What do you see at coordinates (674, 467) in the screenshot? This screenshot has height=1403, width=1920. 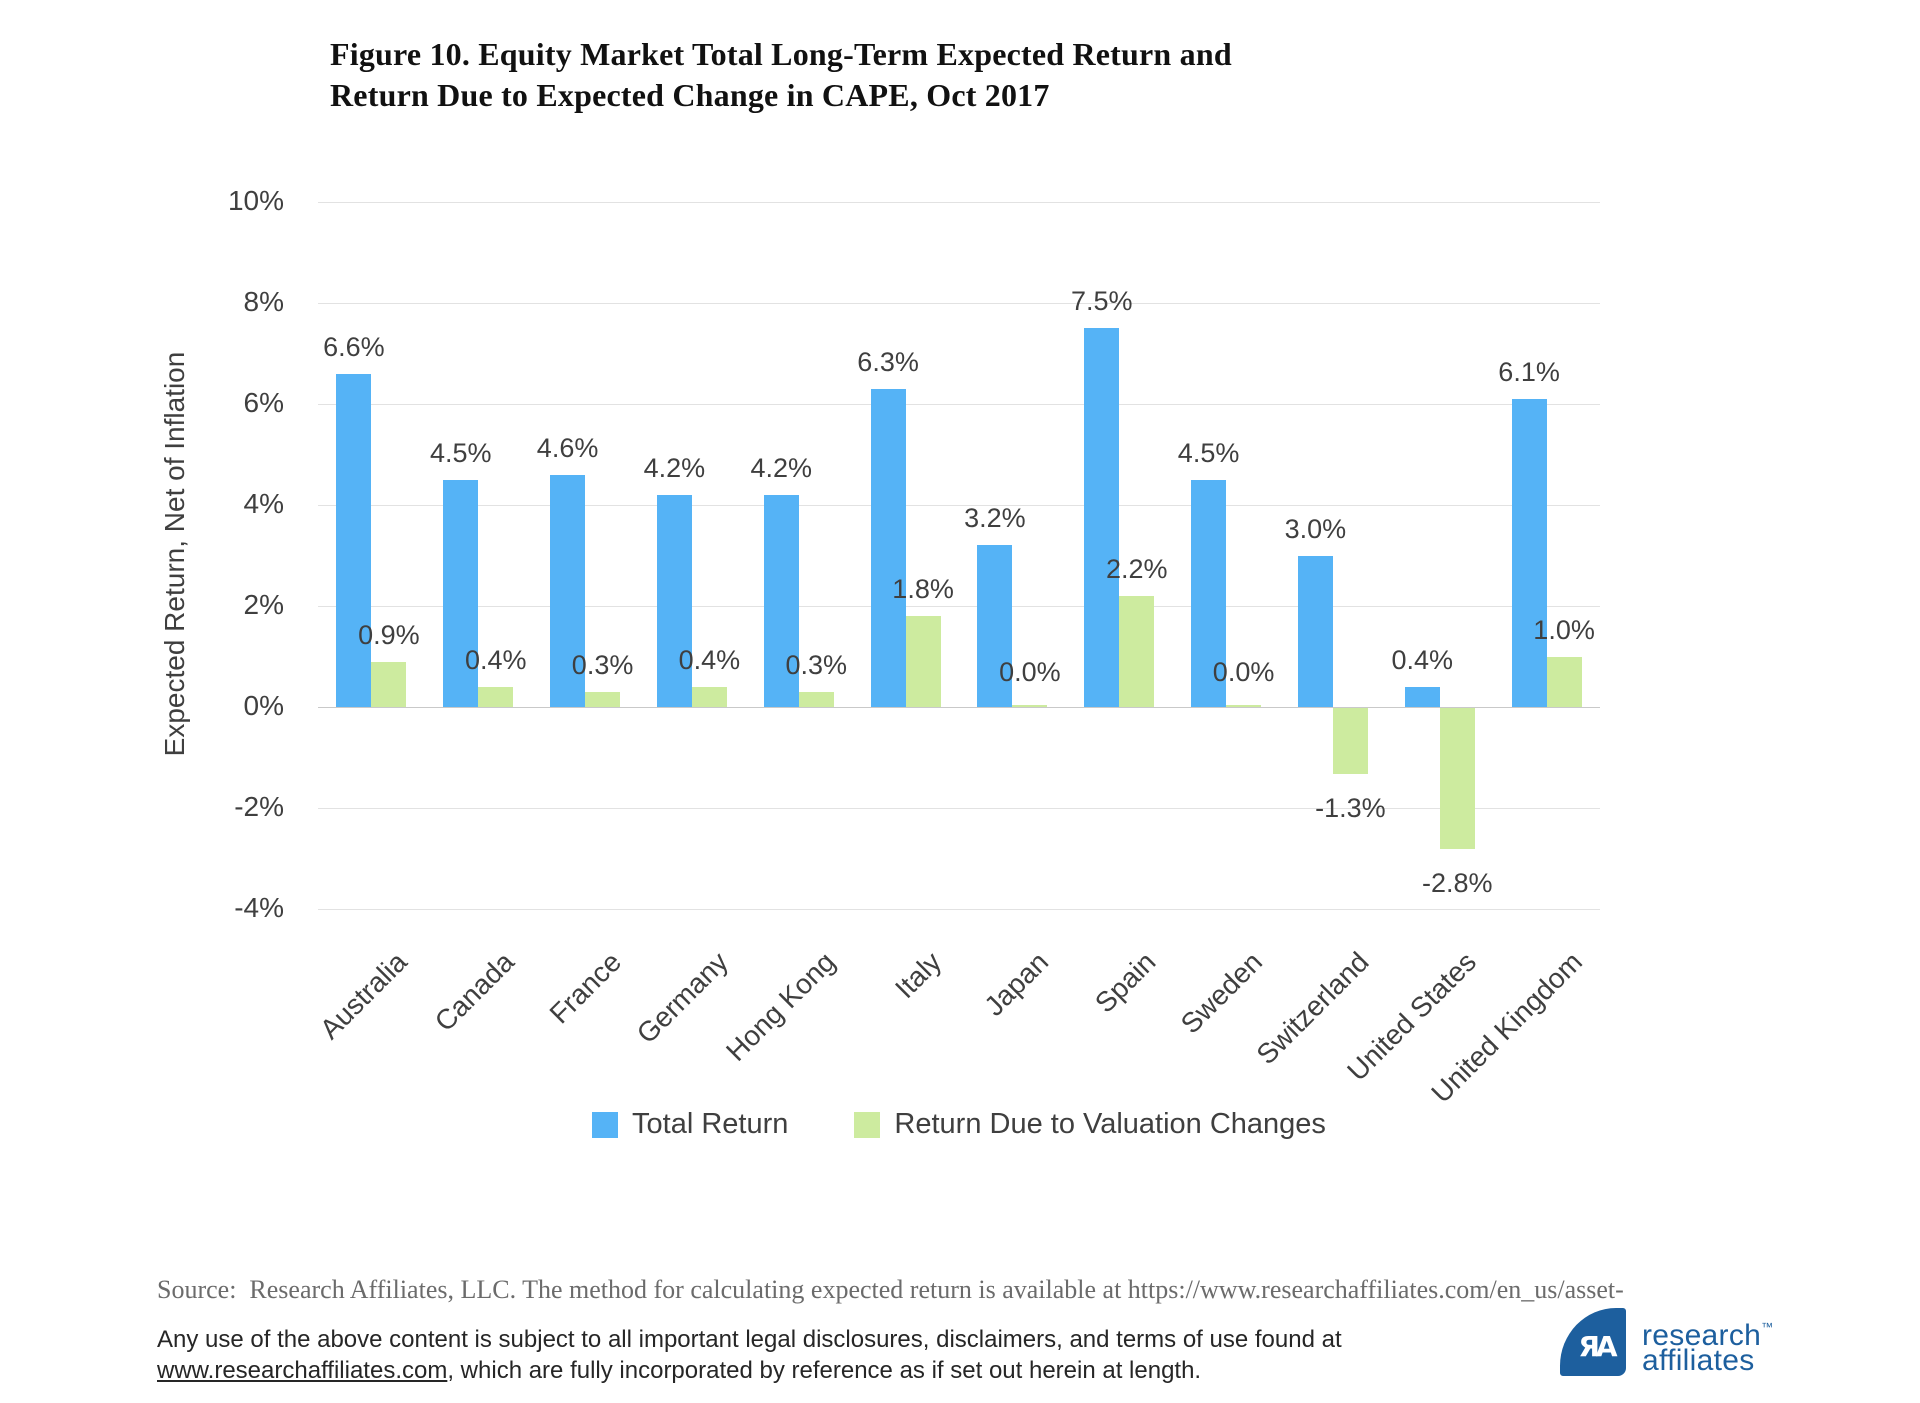 I see `value-label-total-return-germany: 4.2%` at bounding box center [674, 467].